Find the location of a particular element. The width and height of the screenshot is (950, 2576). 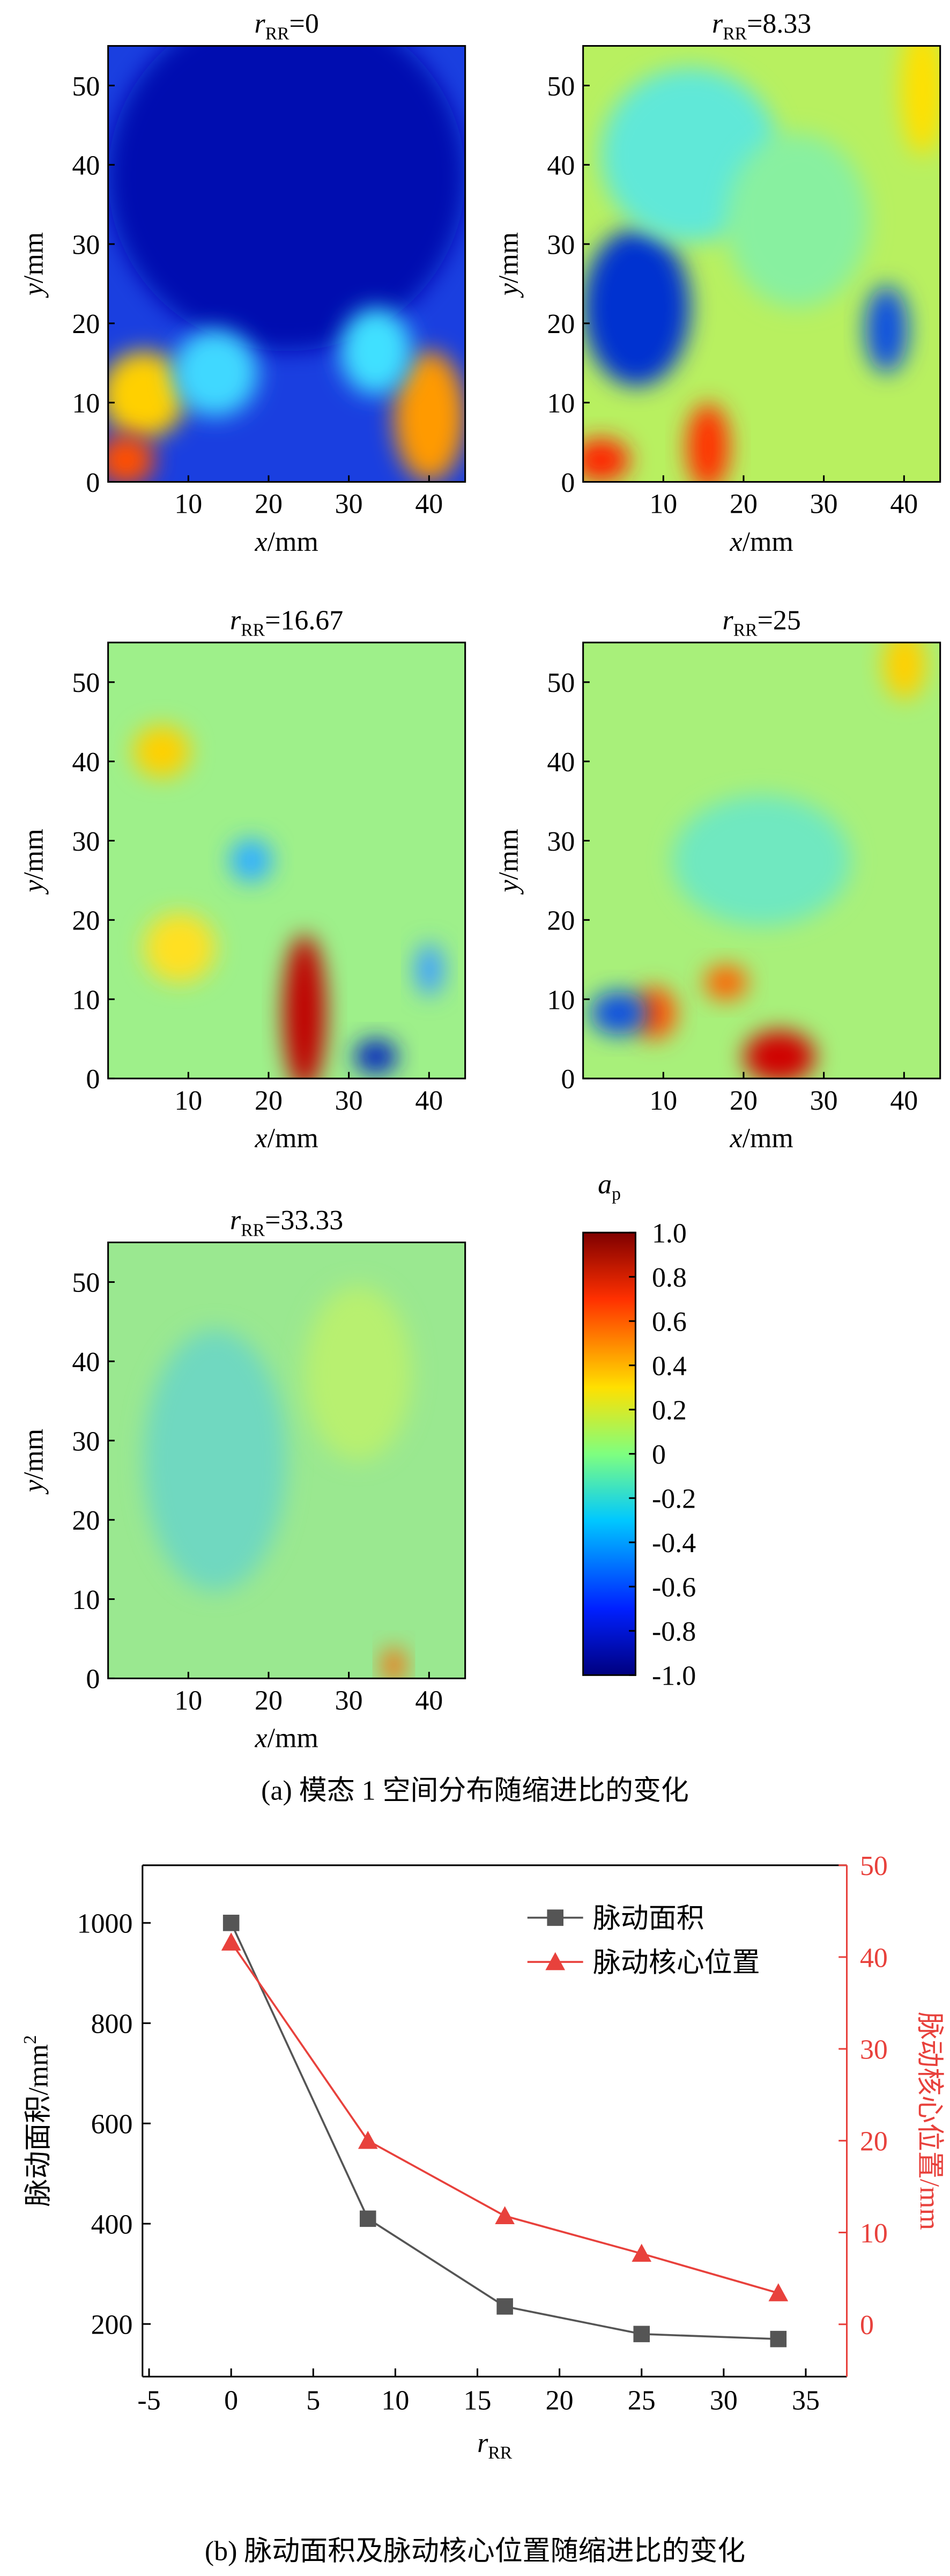

panel-title-part: =33.33 is located at coordinates (304, 1220).